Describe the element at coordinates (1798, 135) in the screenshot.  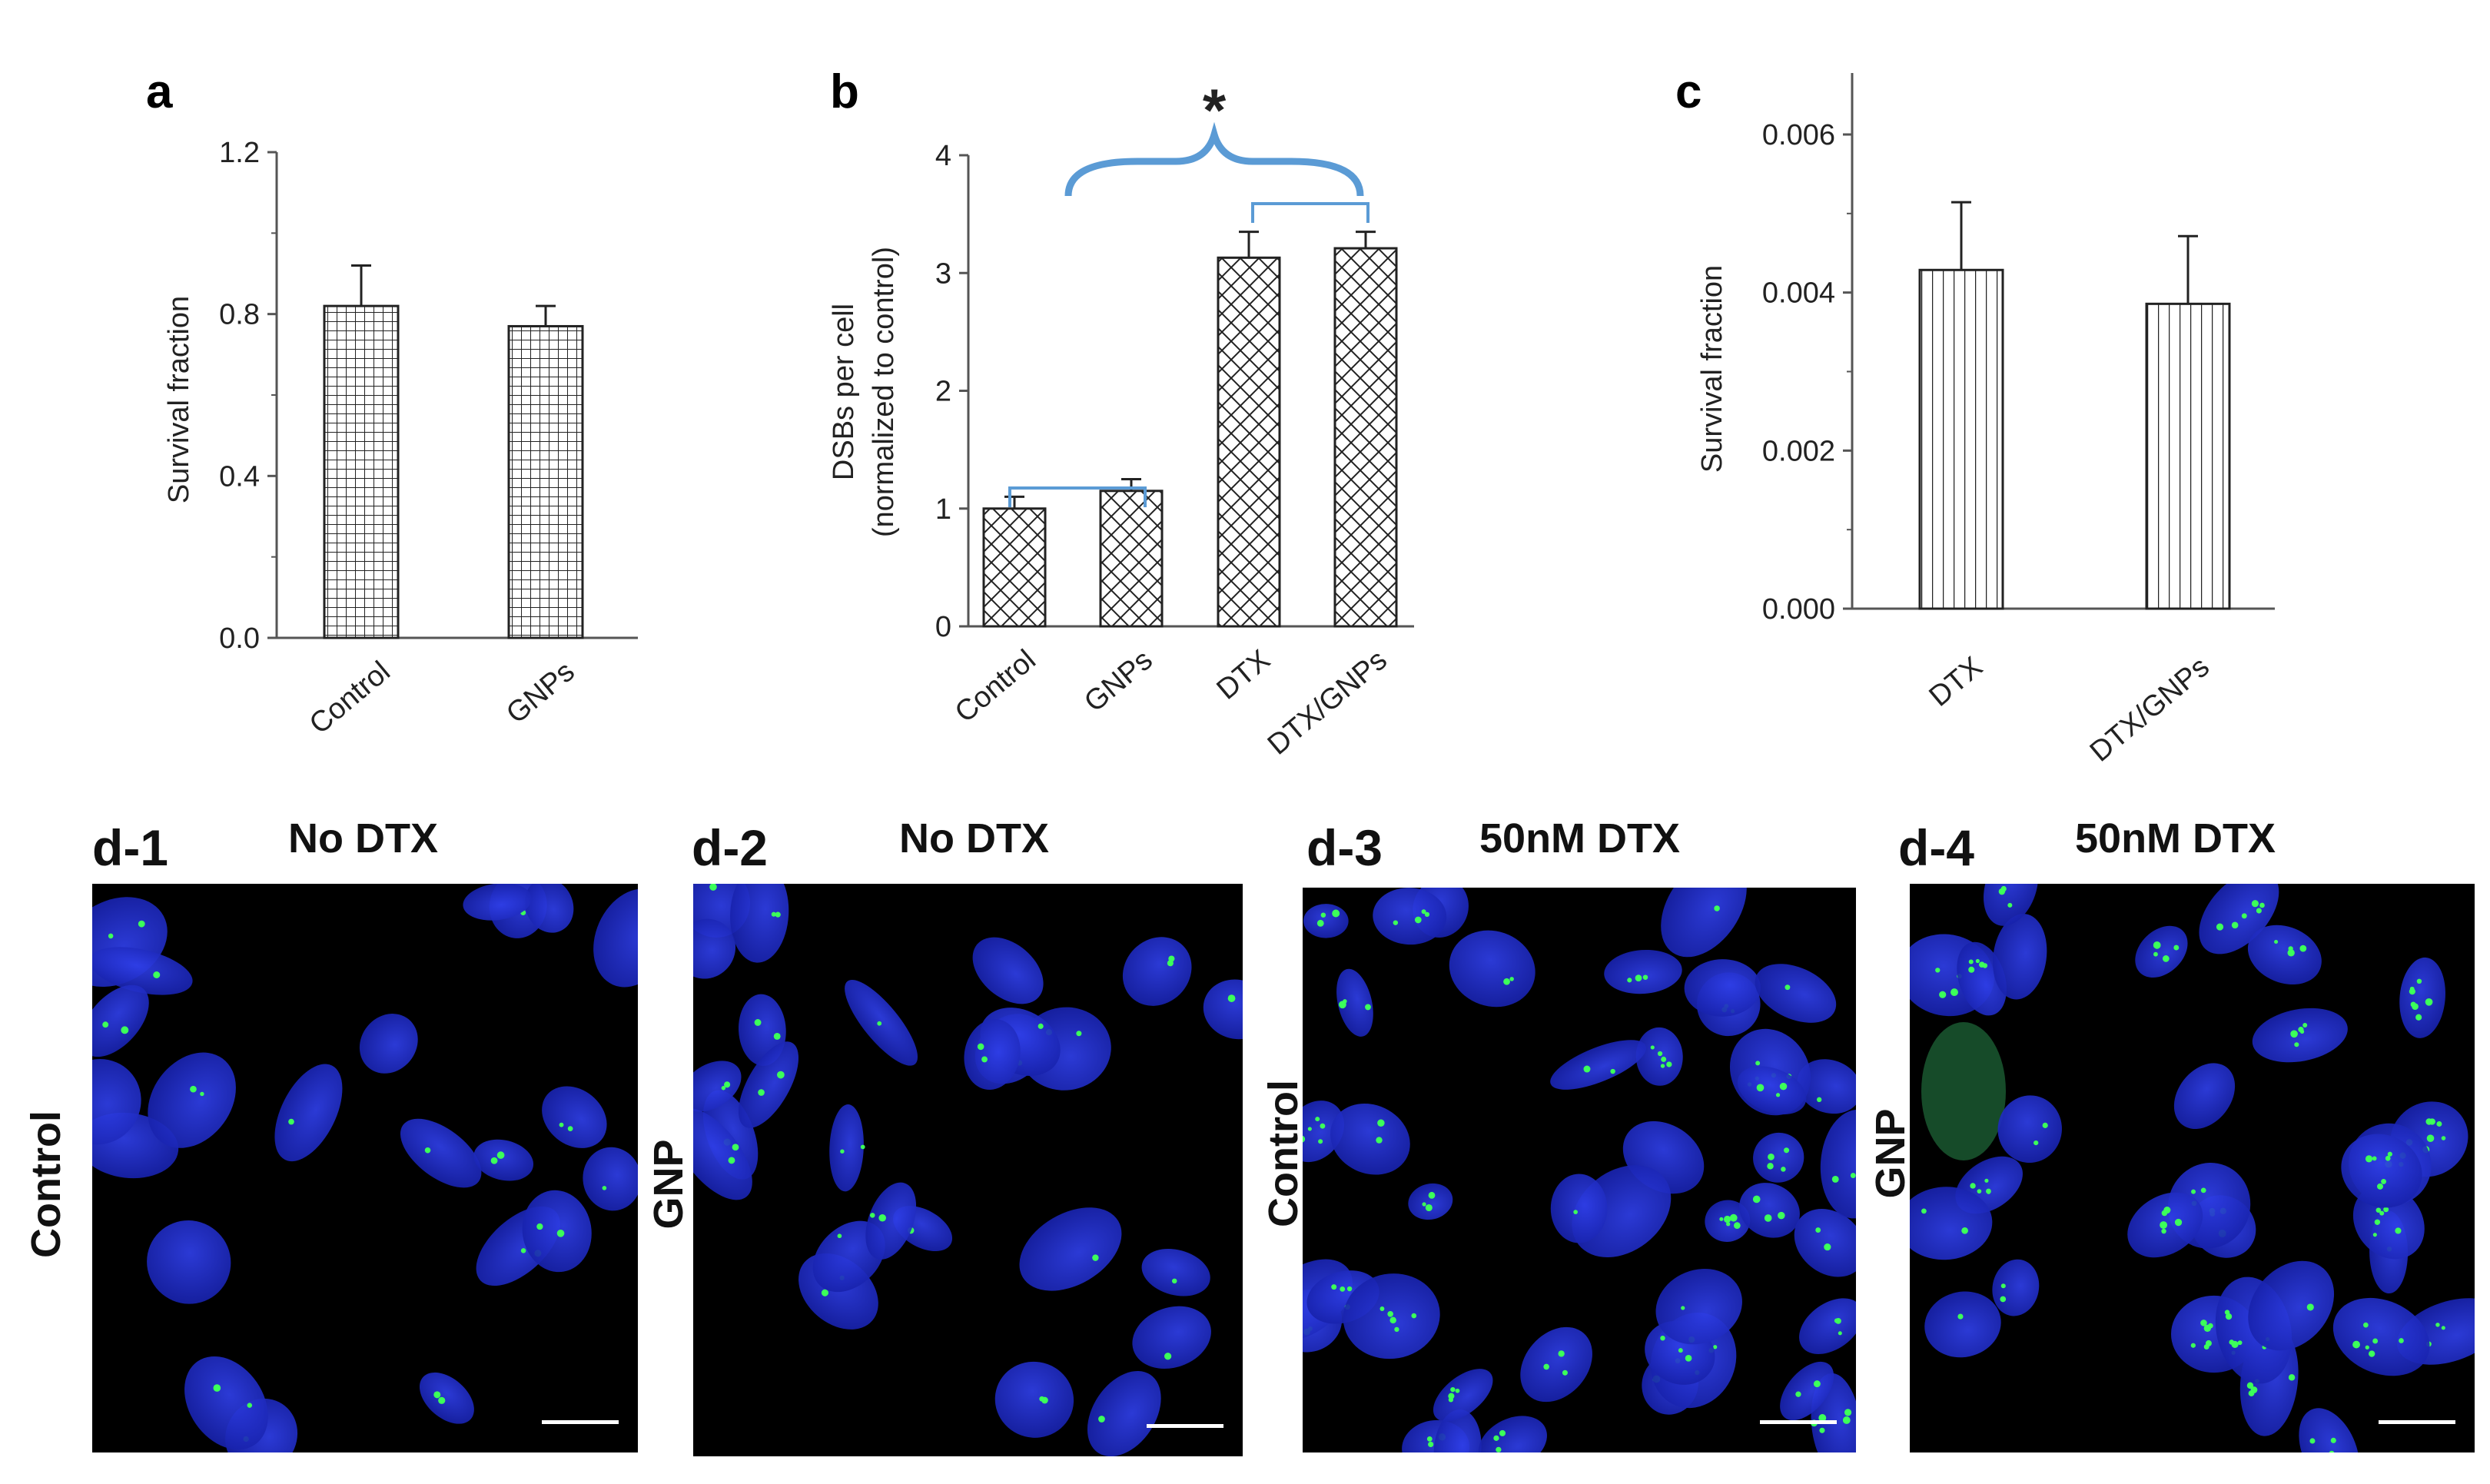
I see `c-ytick-label: 0.006` at that location.